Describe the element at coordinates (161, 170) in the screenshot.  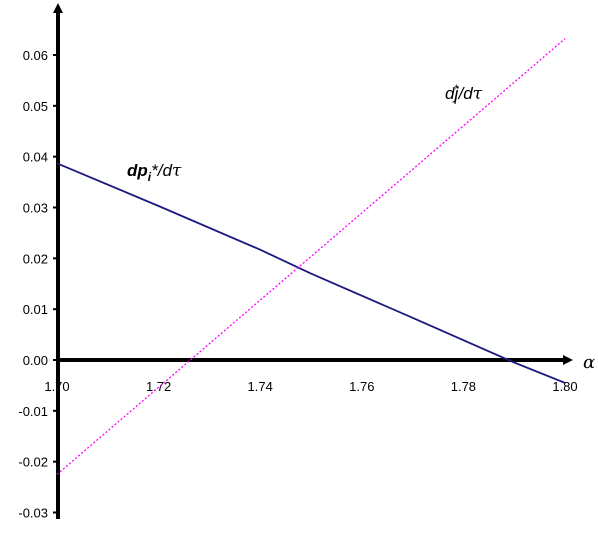
I see `series-label-dp-tail: */d` at that location.